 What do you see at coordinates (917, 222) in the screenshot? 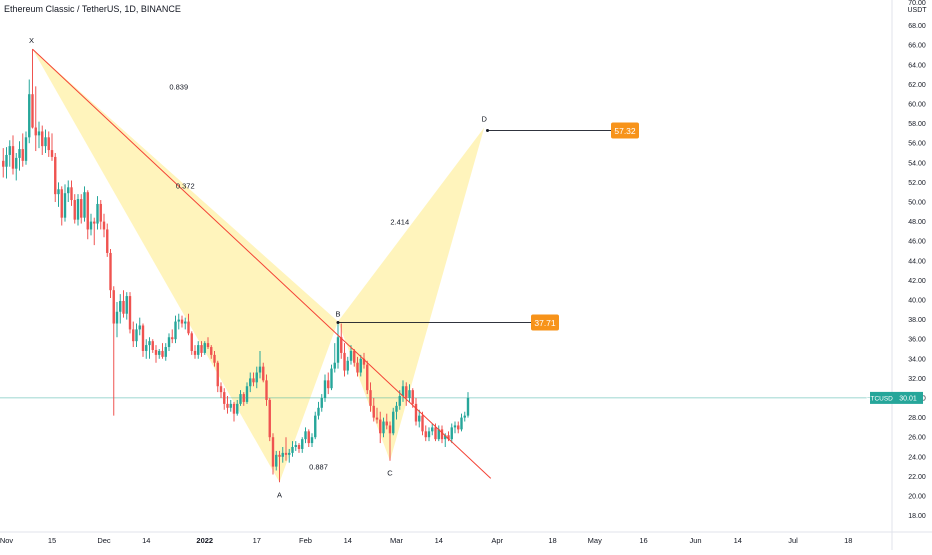
I see `y-tick-label: 48.00` at bounding box center [917, 222].